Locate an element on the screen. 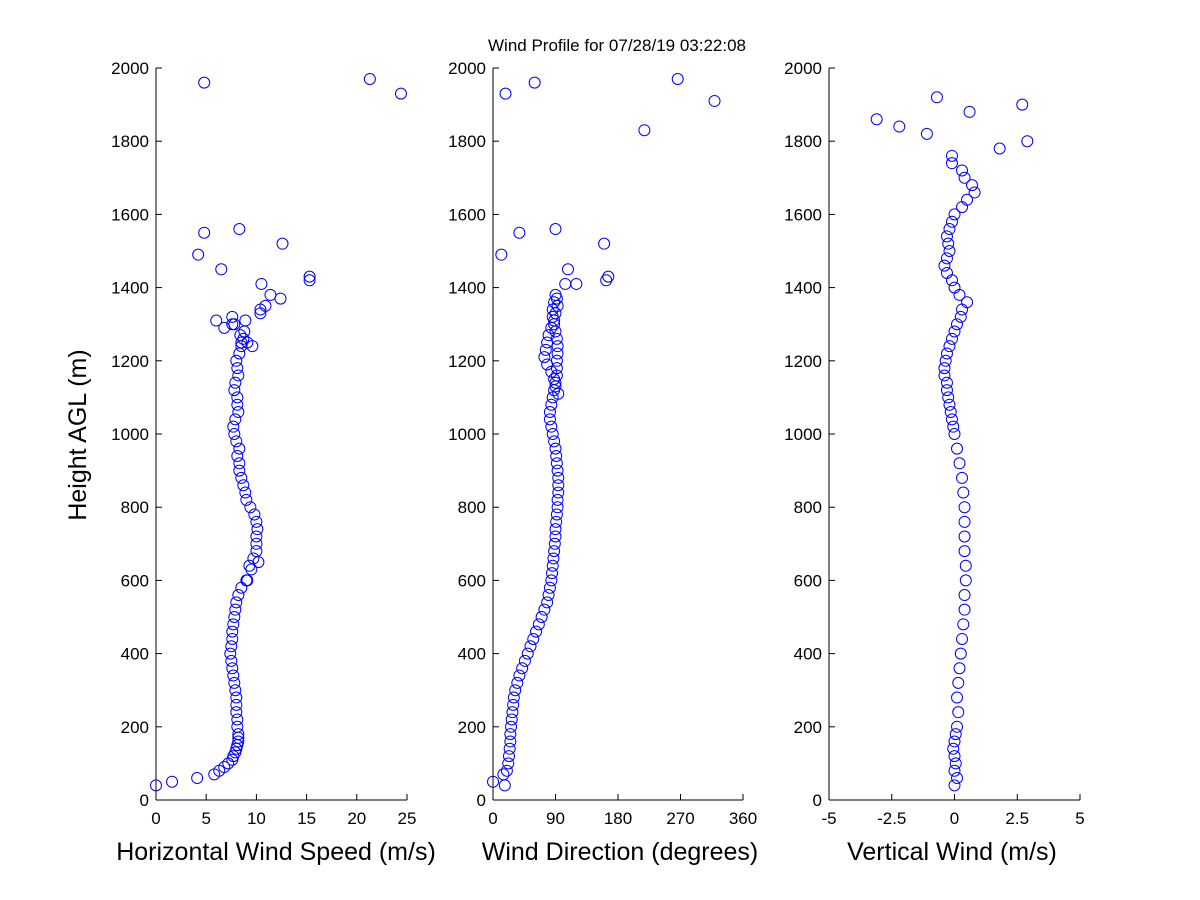 Image resolution: width=1200 pixels, height=900 pixels. y-axis-label: Height AGL (m) is located at coordinates (78, 434).